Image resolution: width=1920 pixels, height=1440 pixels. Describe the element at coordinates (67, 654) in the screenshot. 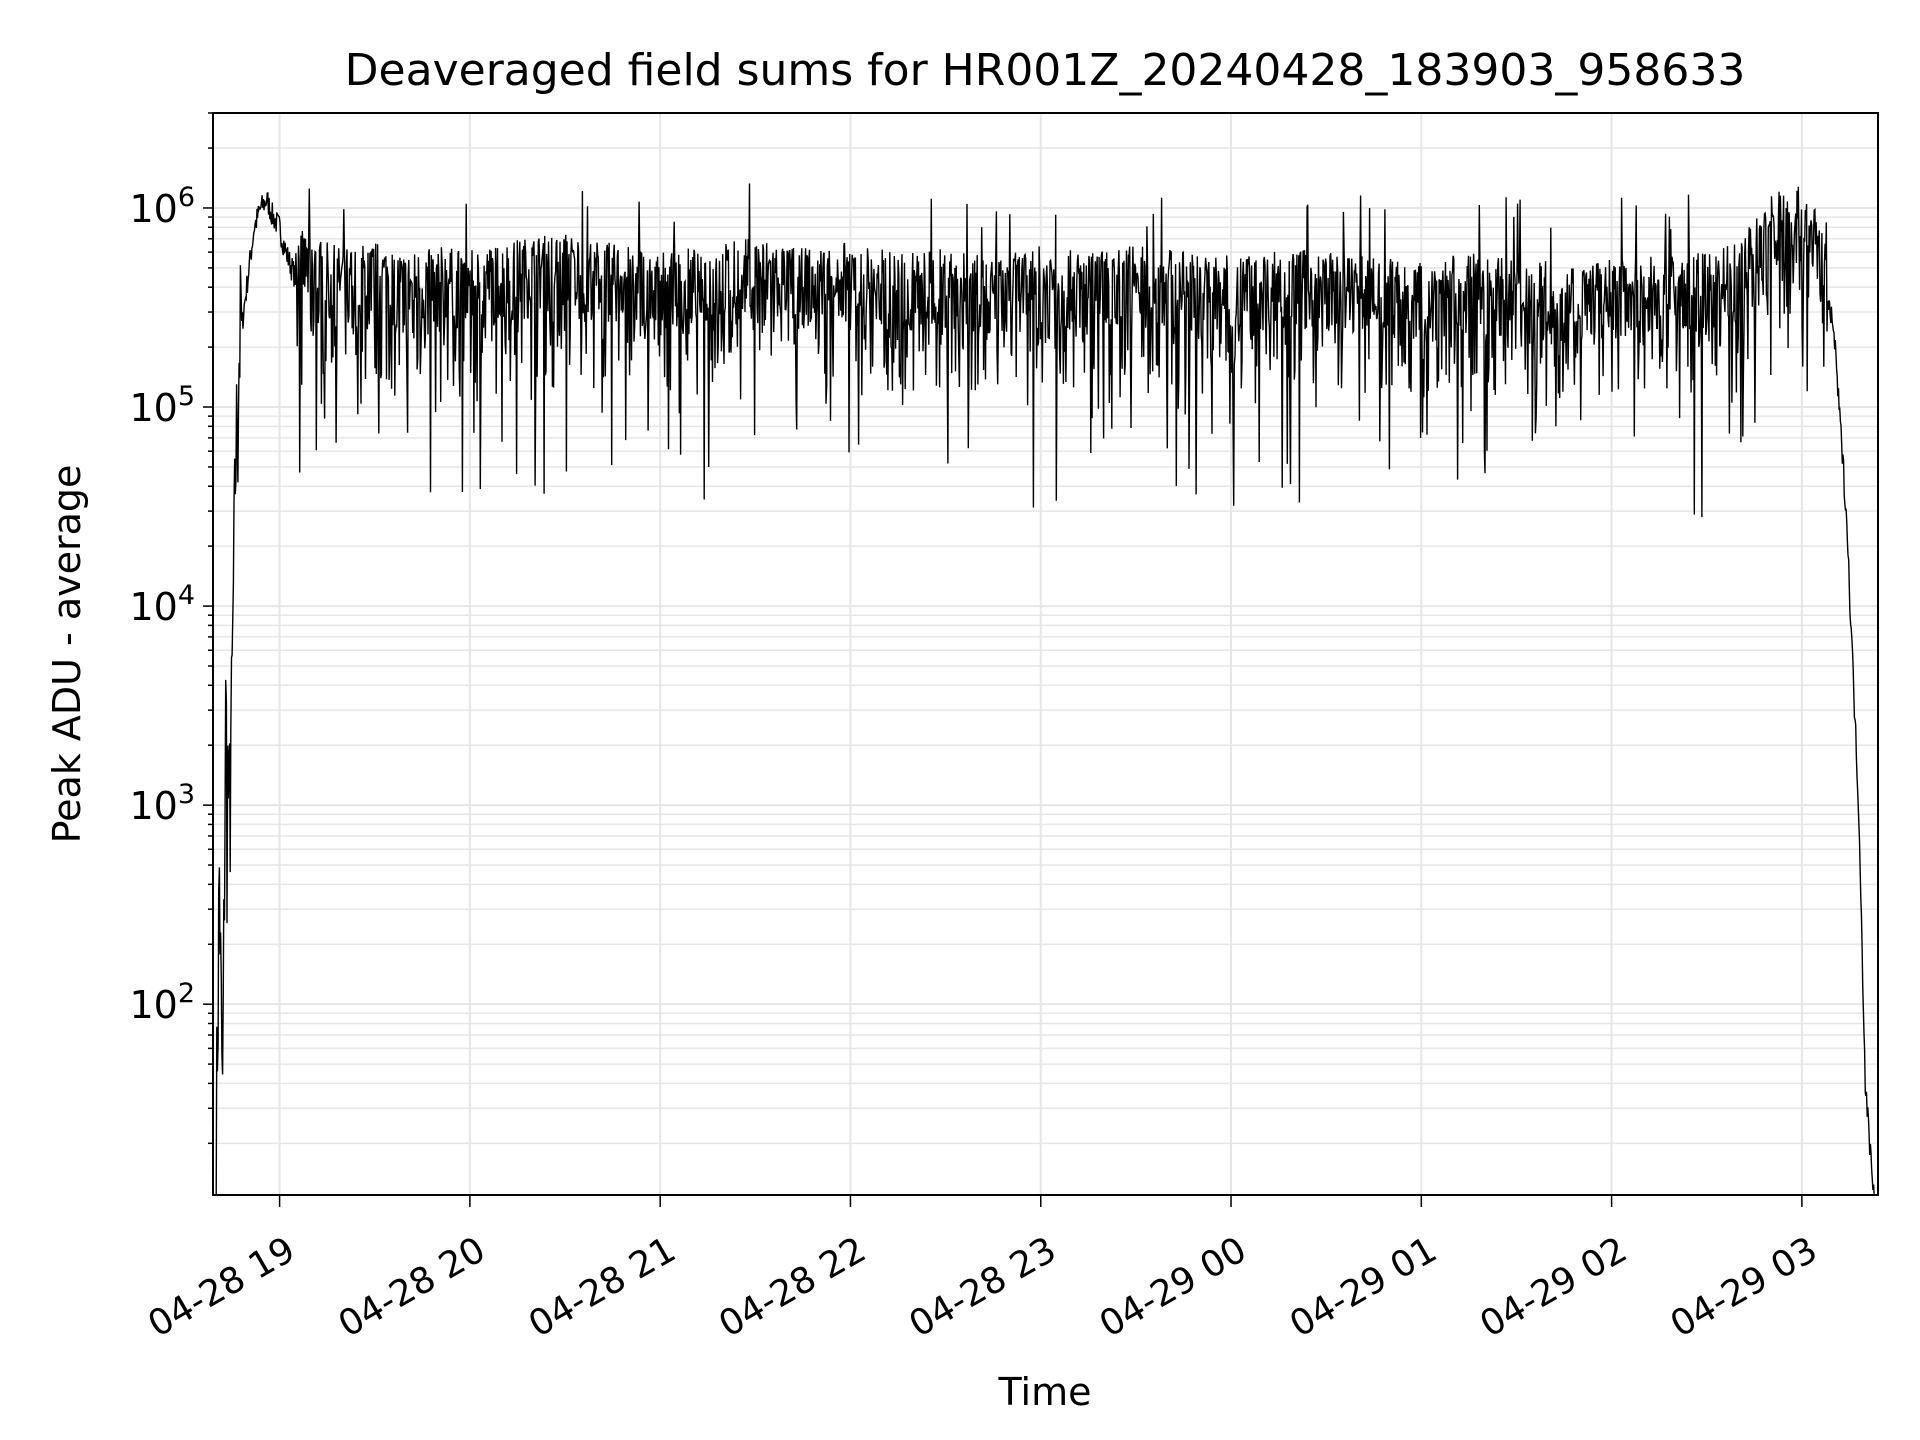

I see `y-axis-label: Peak ADU - average` at that location.